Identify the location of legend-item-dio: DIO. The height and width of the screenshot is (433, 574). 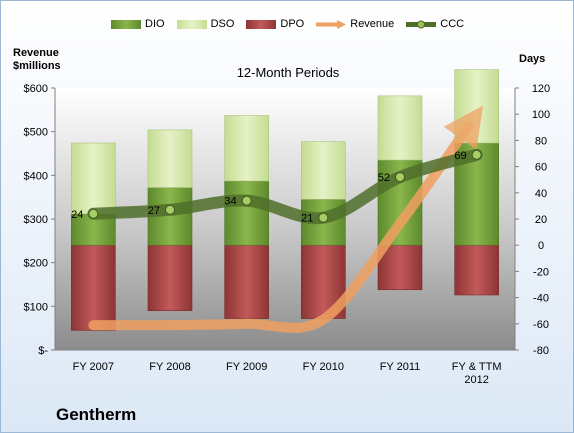
(138, 24).